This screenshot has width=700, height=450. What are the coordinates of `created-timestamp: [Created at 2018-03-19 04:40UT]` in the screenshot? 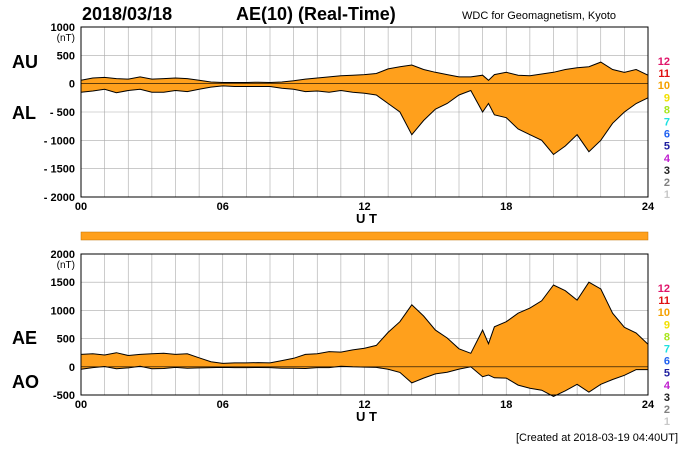 It's located at (596, 438).